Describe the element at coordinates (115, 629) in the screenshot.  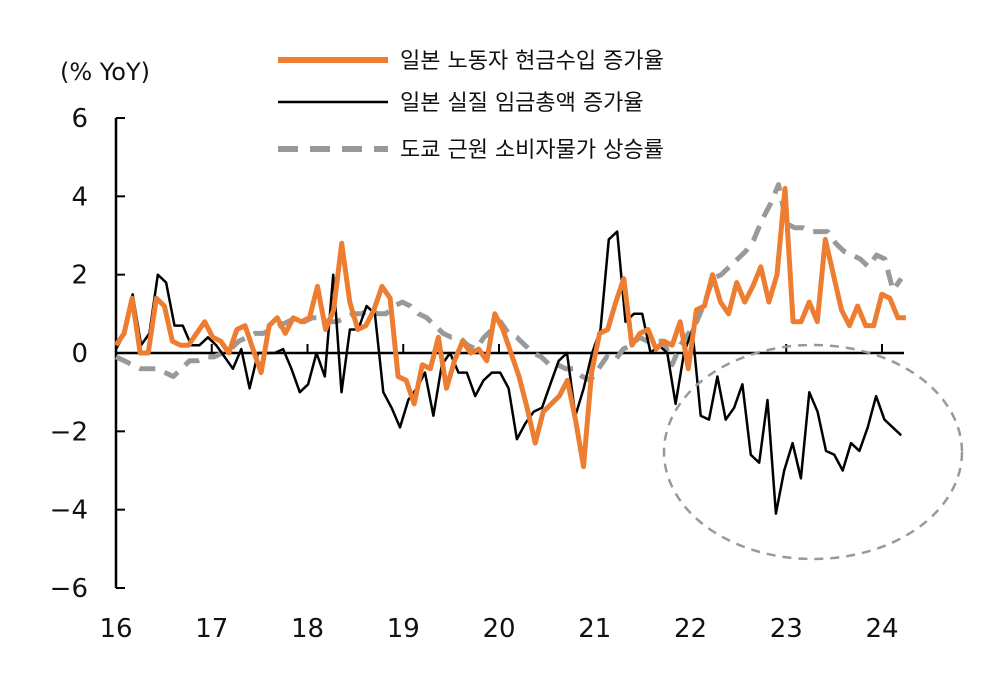
I see `x-tick-label: 16` at that location.